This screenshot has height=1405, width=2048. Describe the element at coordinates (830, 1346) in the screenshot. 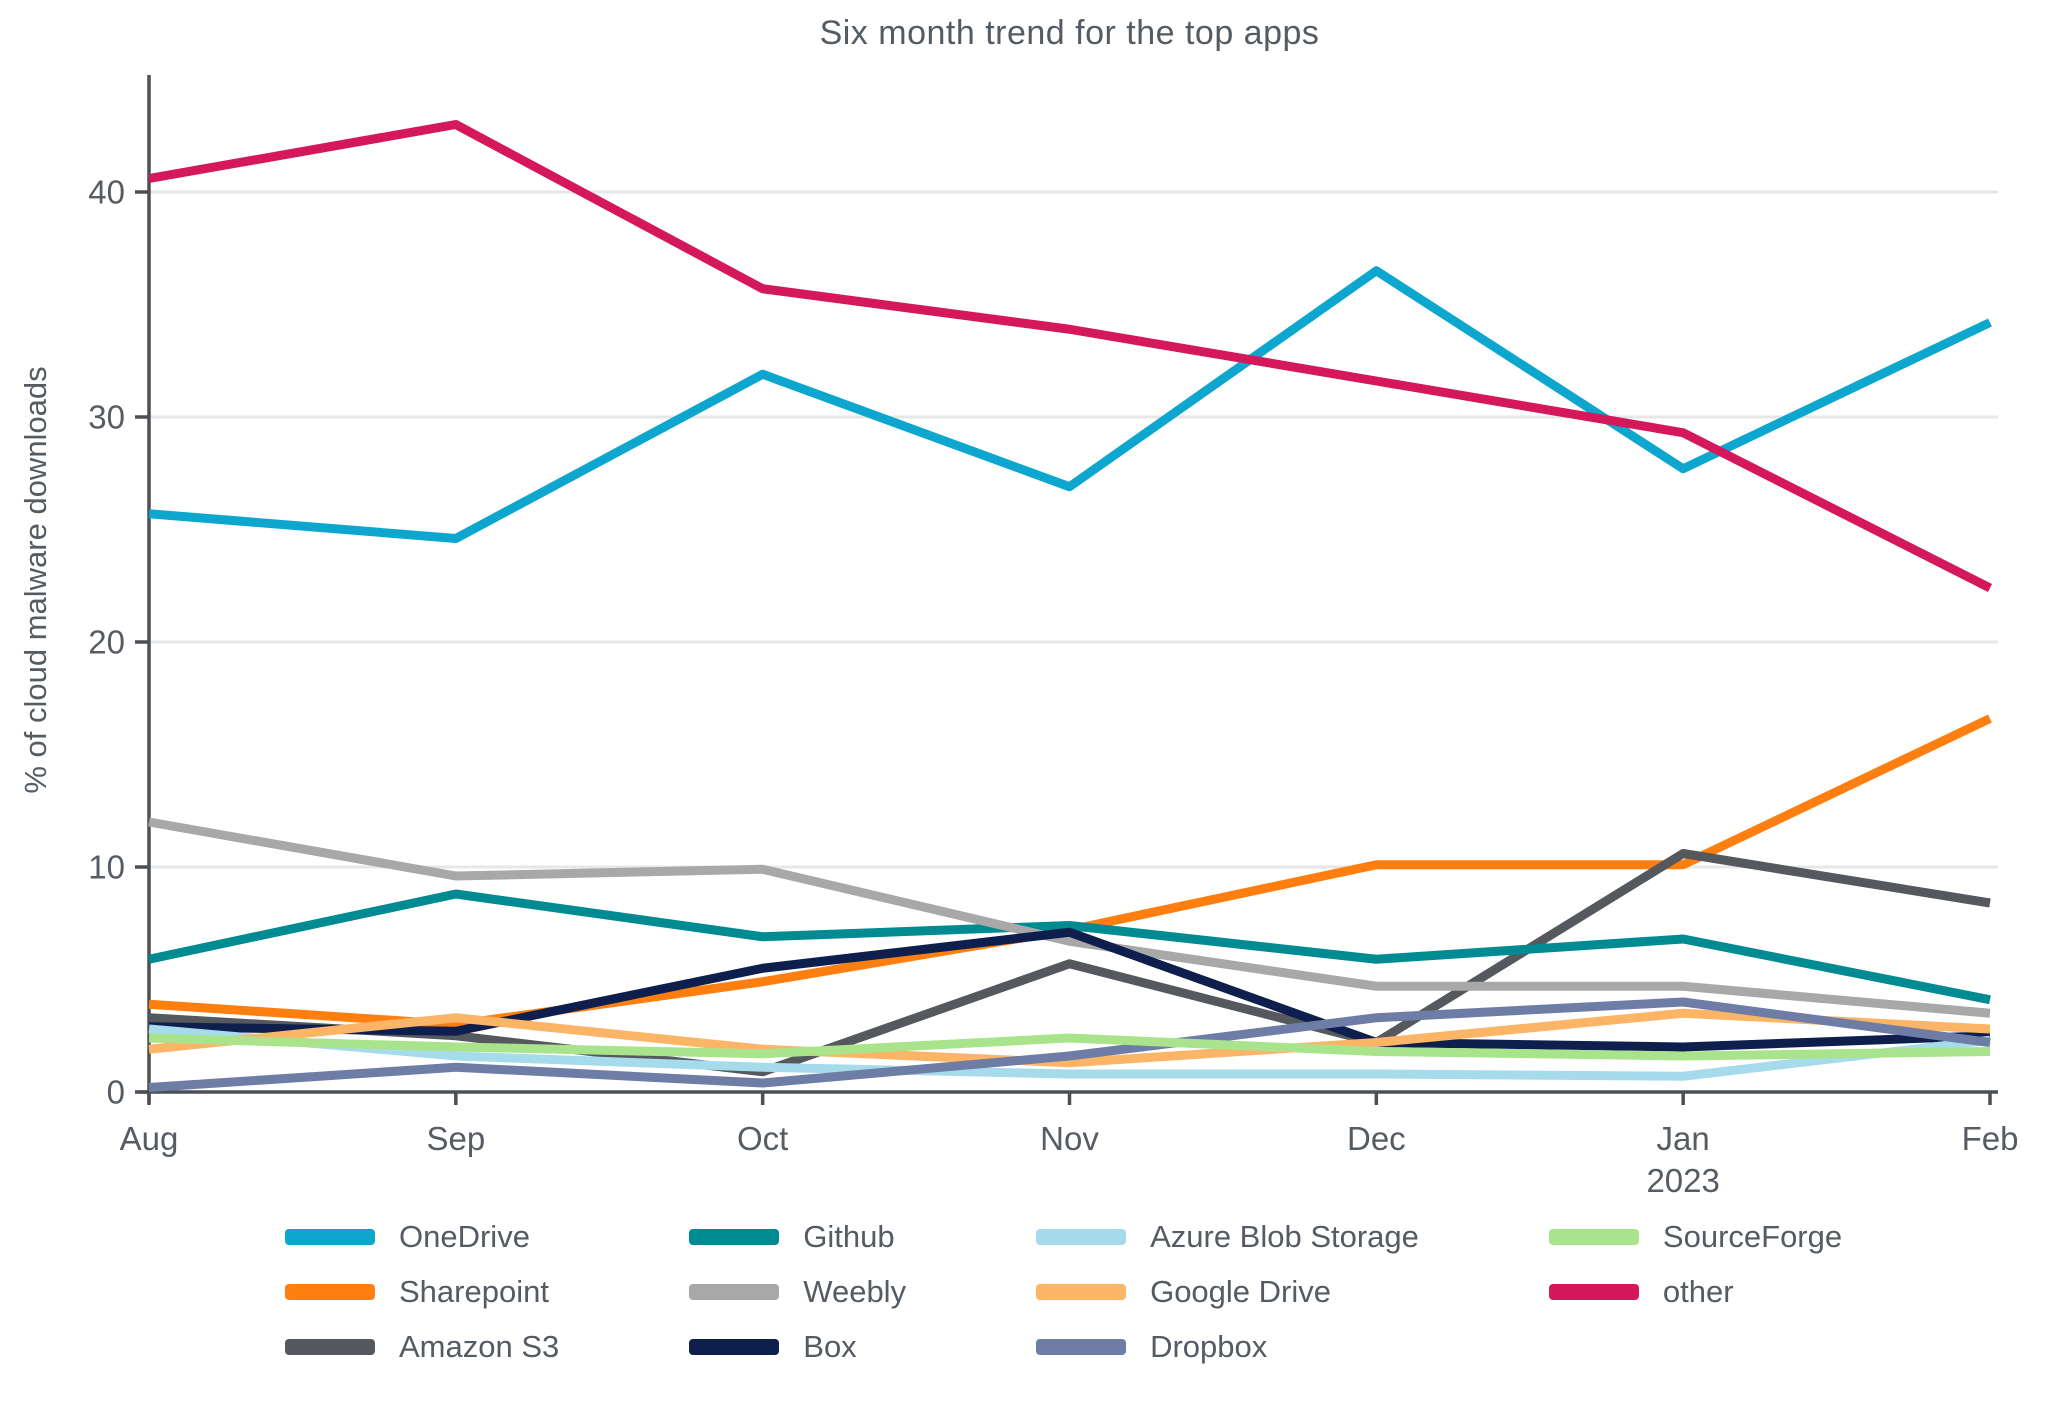

I see `legend-label-box: Box` at that location.